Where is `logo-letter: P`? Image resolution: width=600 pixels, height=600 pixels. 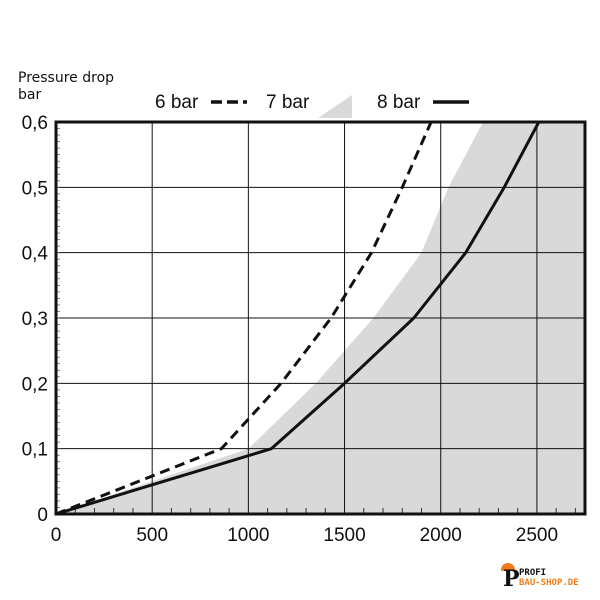
logo-letter: P is located at coordinates (511, 579).